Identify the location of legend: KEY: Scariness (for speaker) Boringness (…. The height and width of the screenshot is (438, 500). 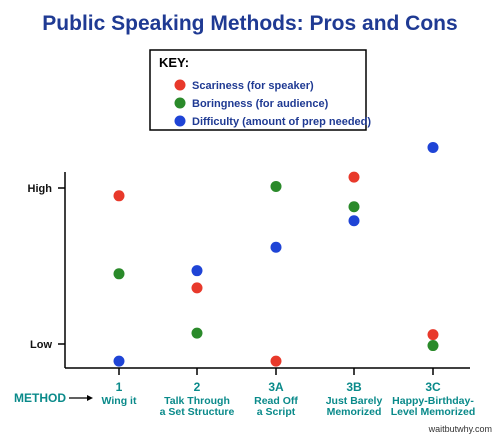
(260, 90).